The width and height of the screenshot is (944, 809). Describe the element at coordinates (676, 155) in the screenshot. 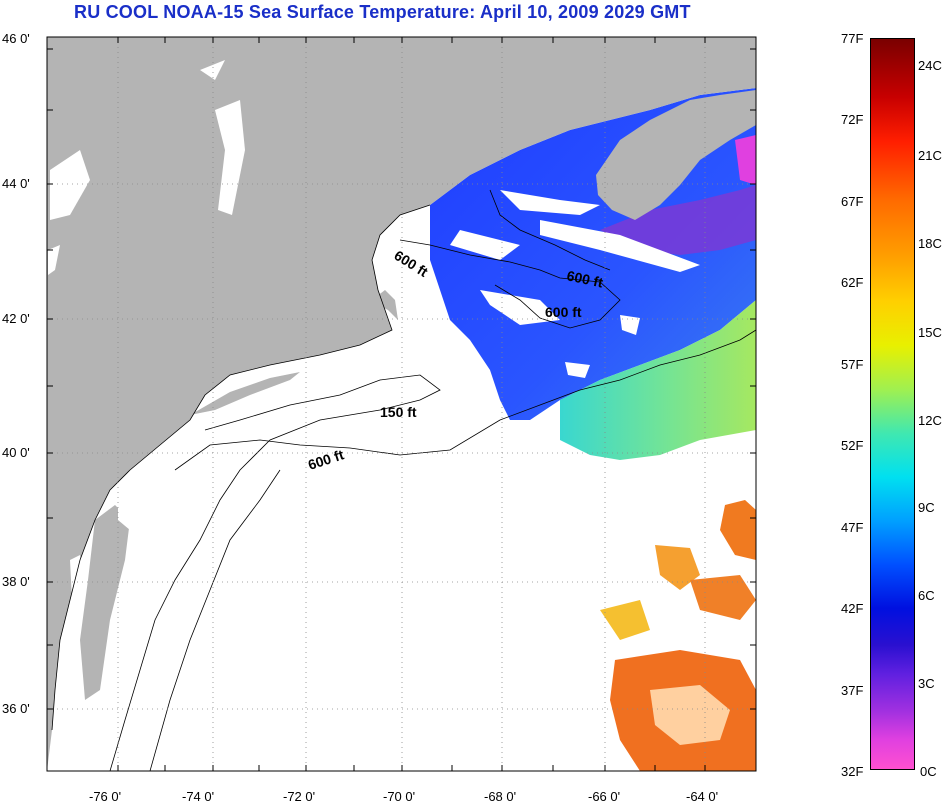

I see `land-nova-scotia` at that location.